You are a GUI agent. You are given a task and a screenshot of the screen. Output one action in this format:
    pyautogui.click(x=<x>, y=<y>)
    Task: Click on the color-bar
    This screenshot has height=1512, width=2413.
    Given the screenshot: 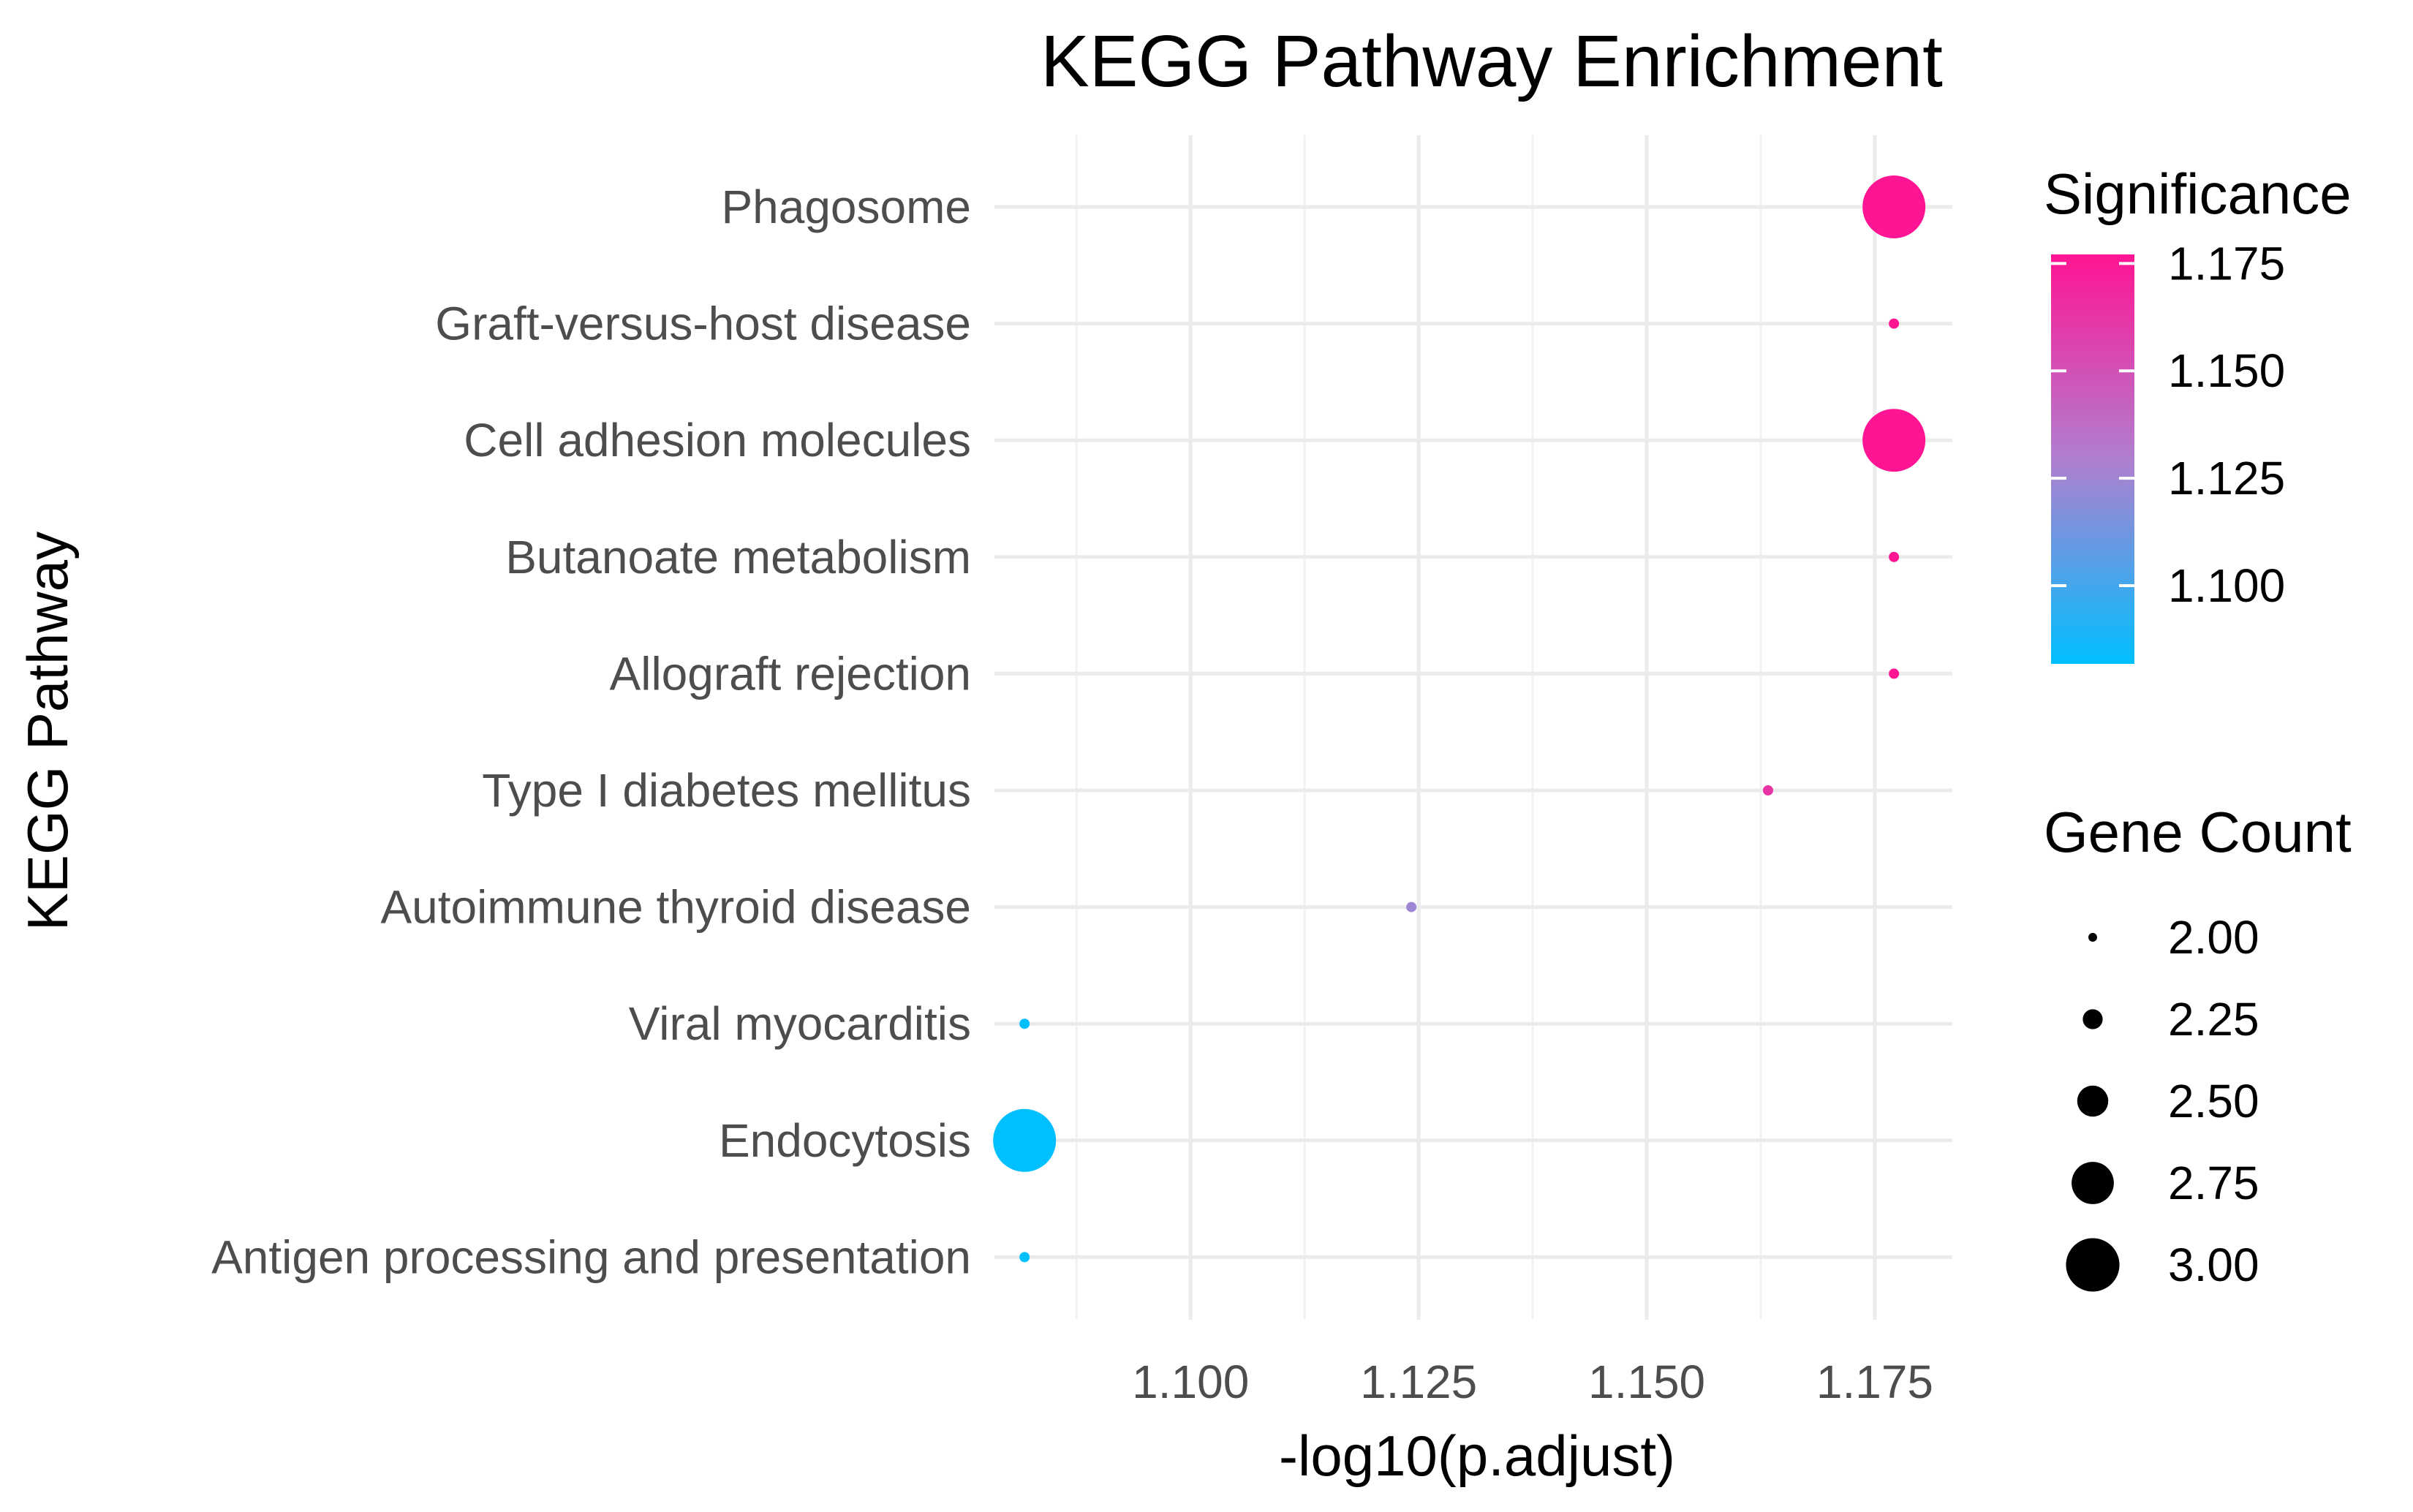 What is the action you would take?
    pyautogui.click(x=2092, y=459)
    